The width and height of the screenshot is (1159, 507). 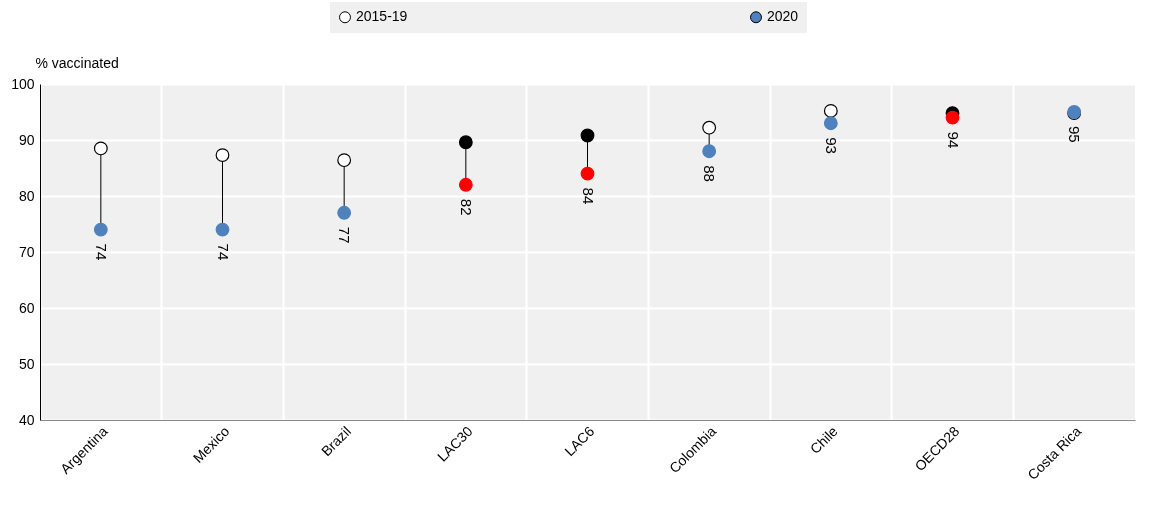 I want to click on y-tick-label: 90, so click(x=26, y=139).